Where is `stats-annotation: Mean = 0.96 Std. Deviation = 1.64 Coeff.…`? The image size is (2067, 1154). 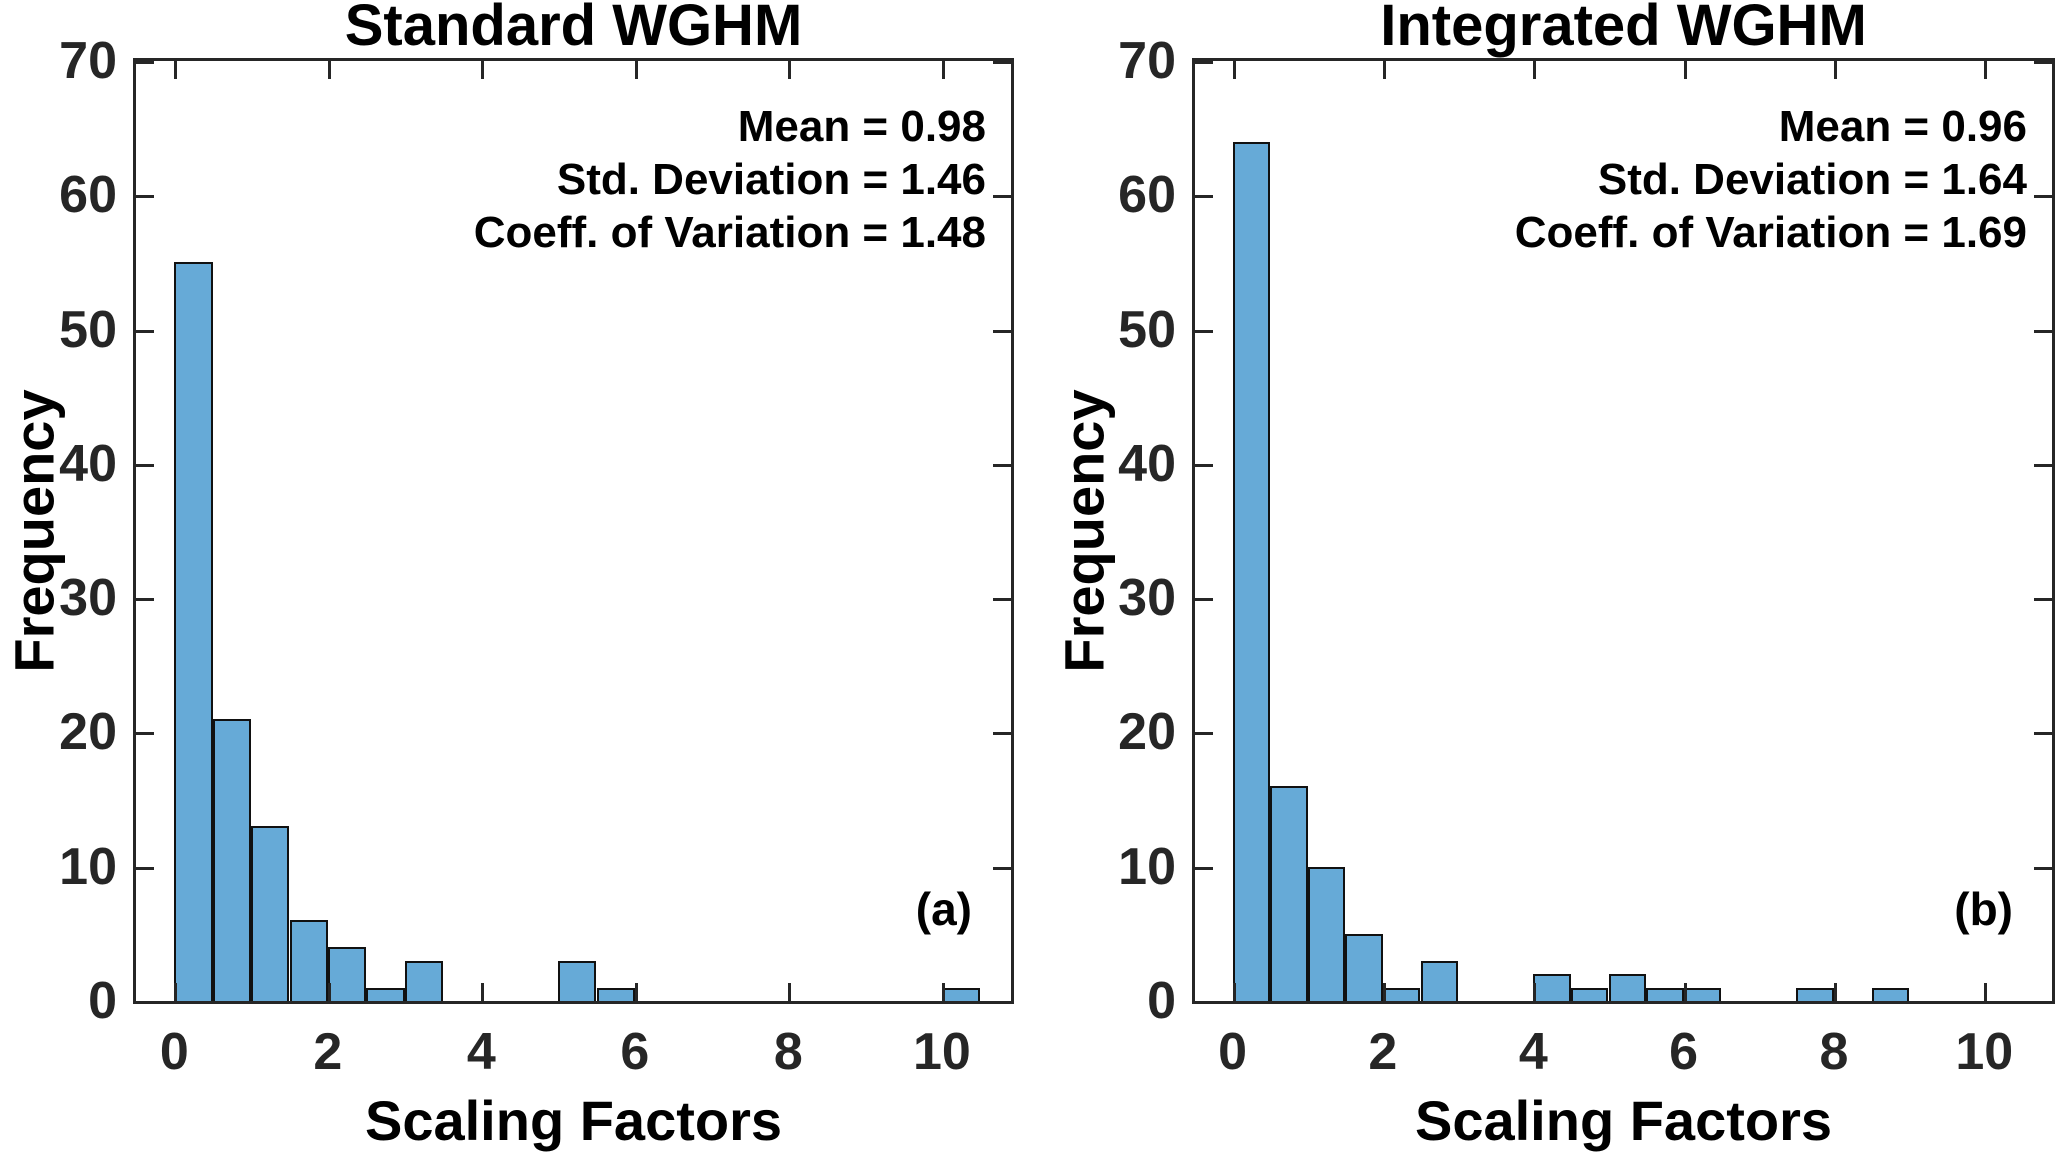
stats-annotation: Mean = 0.96 Std. Deviation = 1.64 Coeff.… is located at coordinates (1609, 179).